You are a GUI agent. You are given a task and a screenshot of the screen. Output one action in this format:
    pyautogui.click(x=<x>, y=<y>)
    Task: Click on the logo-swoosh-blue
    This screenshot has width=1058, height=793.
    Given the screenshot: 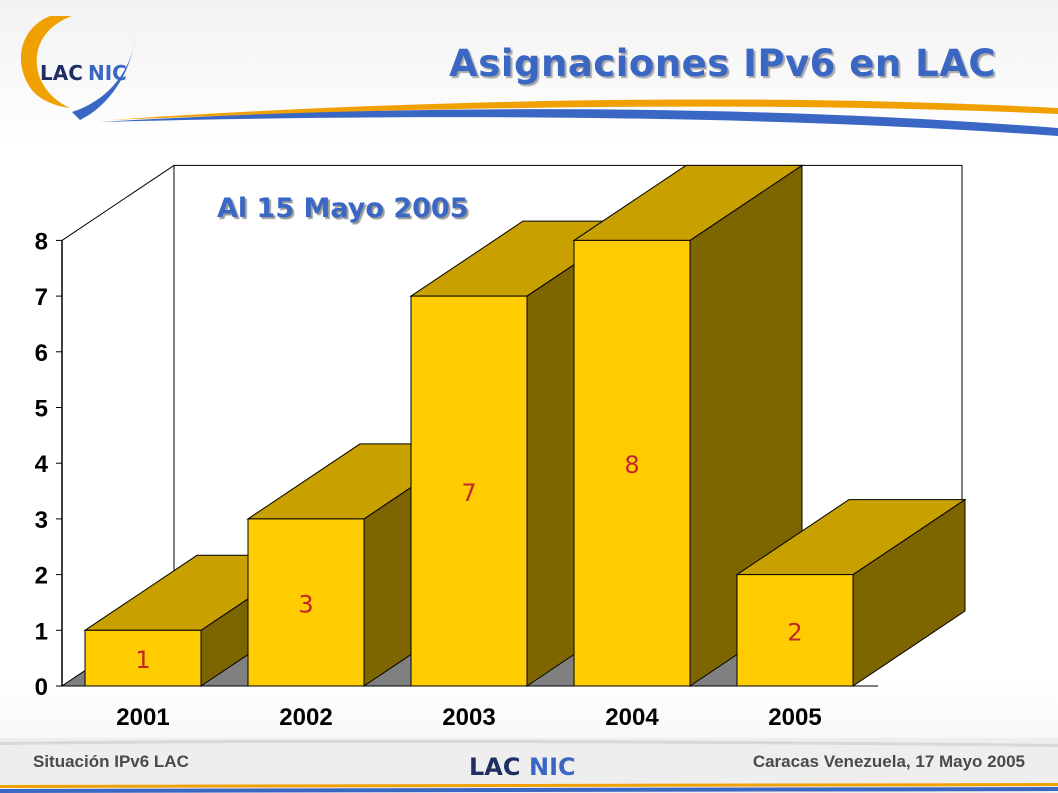 What is the action you would take?
    pyautogui.click(x=103, y=79)
    